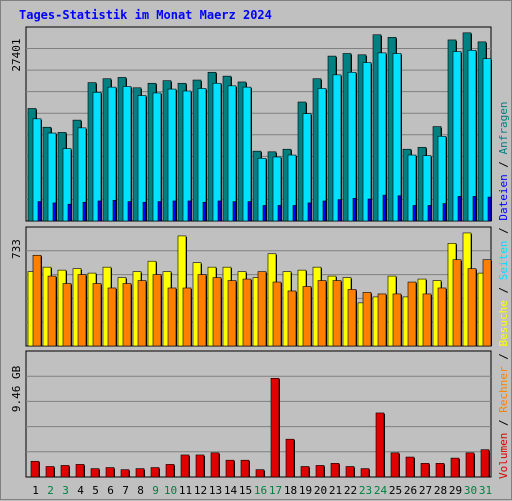 This screenshot has height=501, width=512. What do you see at coordinates (231, 490) in the screenshot?
I see `x-tick-label: 14` at bounding box center [231, 490].